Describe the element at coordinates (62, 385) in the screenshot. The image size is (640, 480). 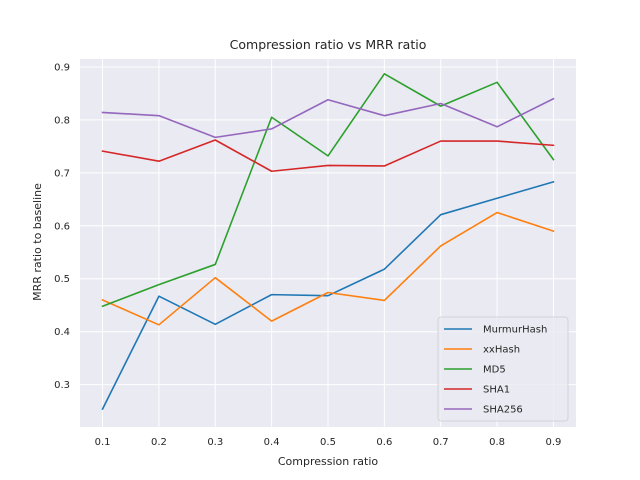
I see `y-tick-label: 0.3` at that location.